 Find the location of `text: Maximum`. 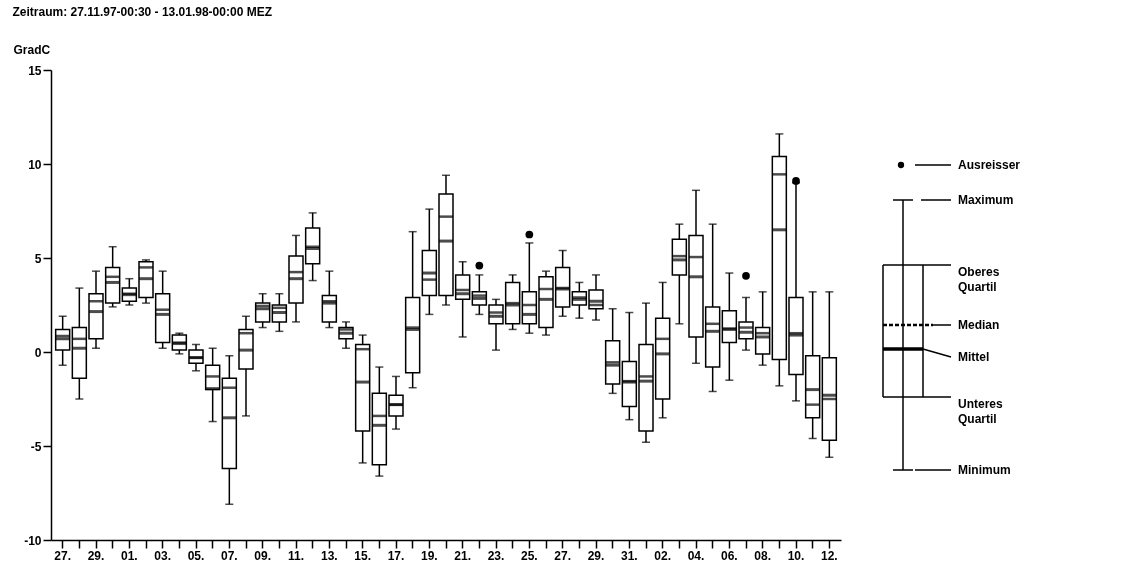

text: Maximum is located at coordinates (986, 200).